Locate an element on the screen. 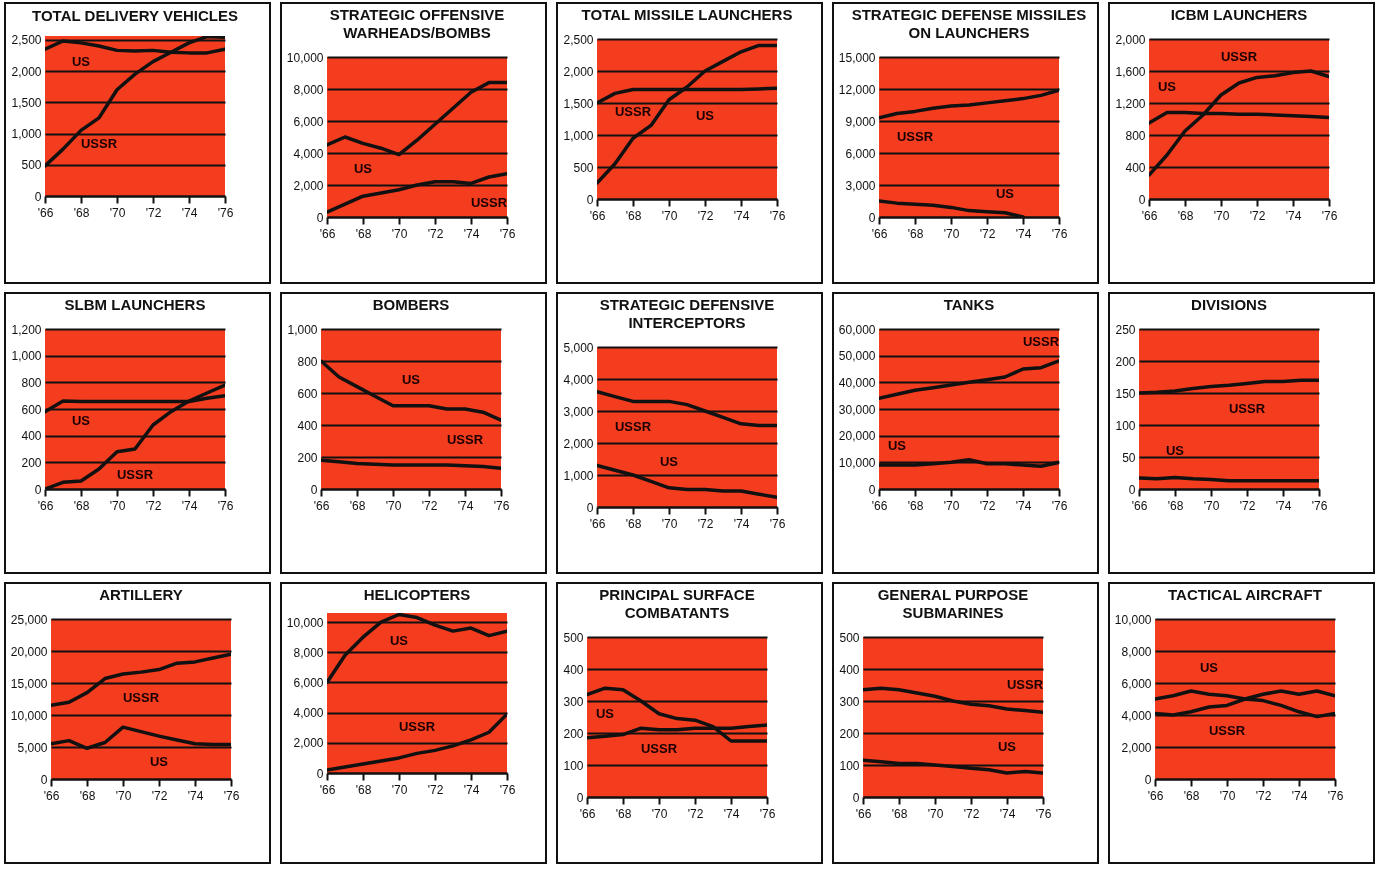 The height and width of the screenshot is (871, 1379). y-tick-label: 8,000 is located at coordinates (308, 89).